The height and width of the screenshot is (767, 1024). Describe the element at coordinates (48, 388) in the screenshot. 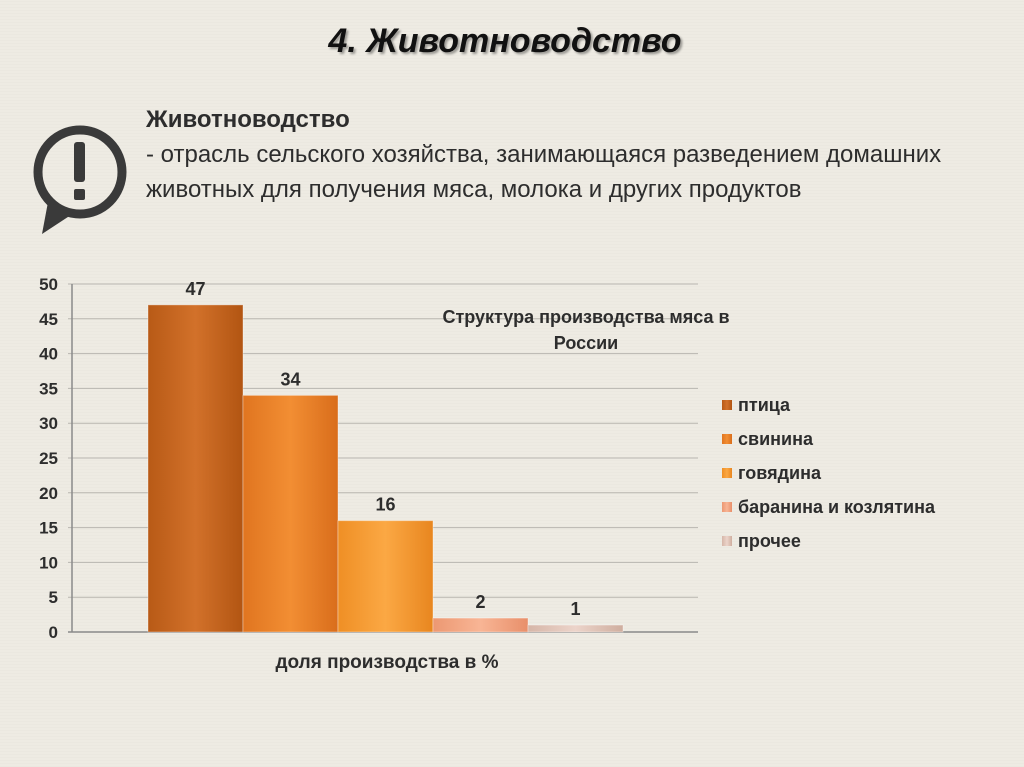

I see `y-tick-label: 35` at that location.